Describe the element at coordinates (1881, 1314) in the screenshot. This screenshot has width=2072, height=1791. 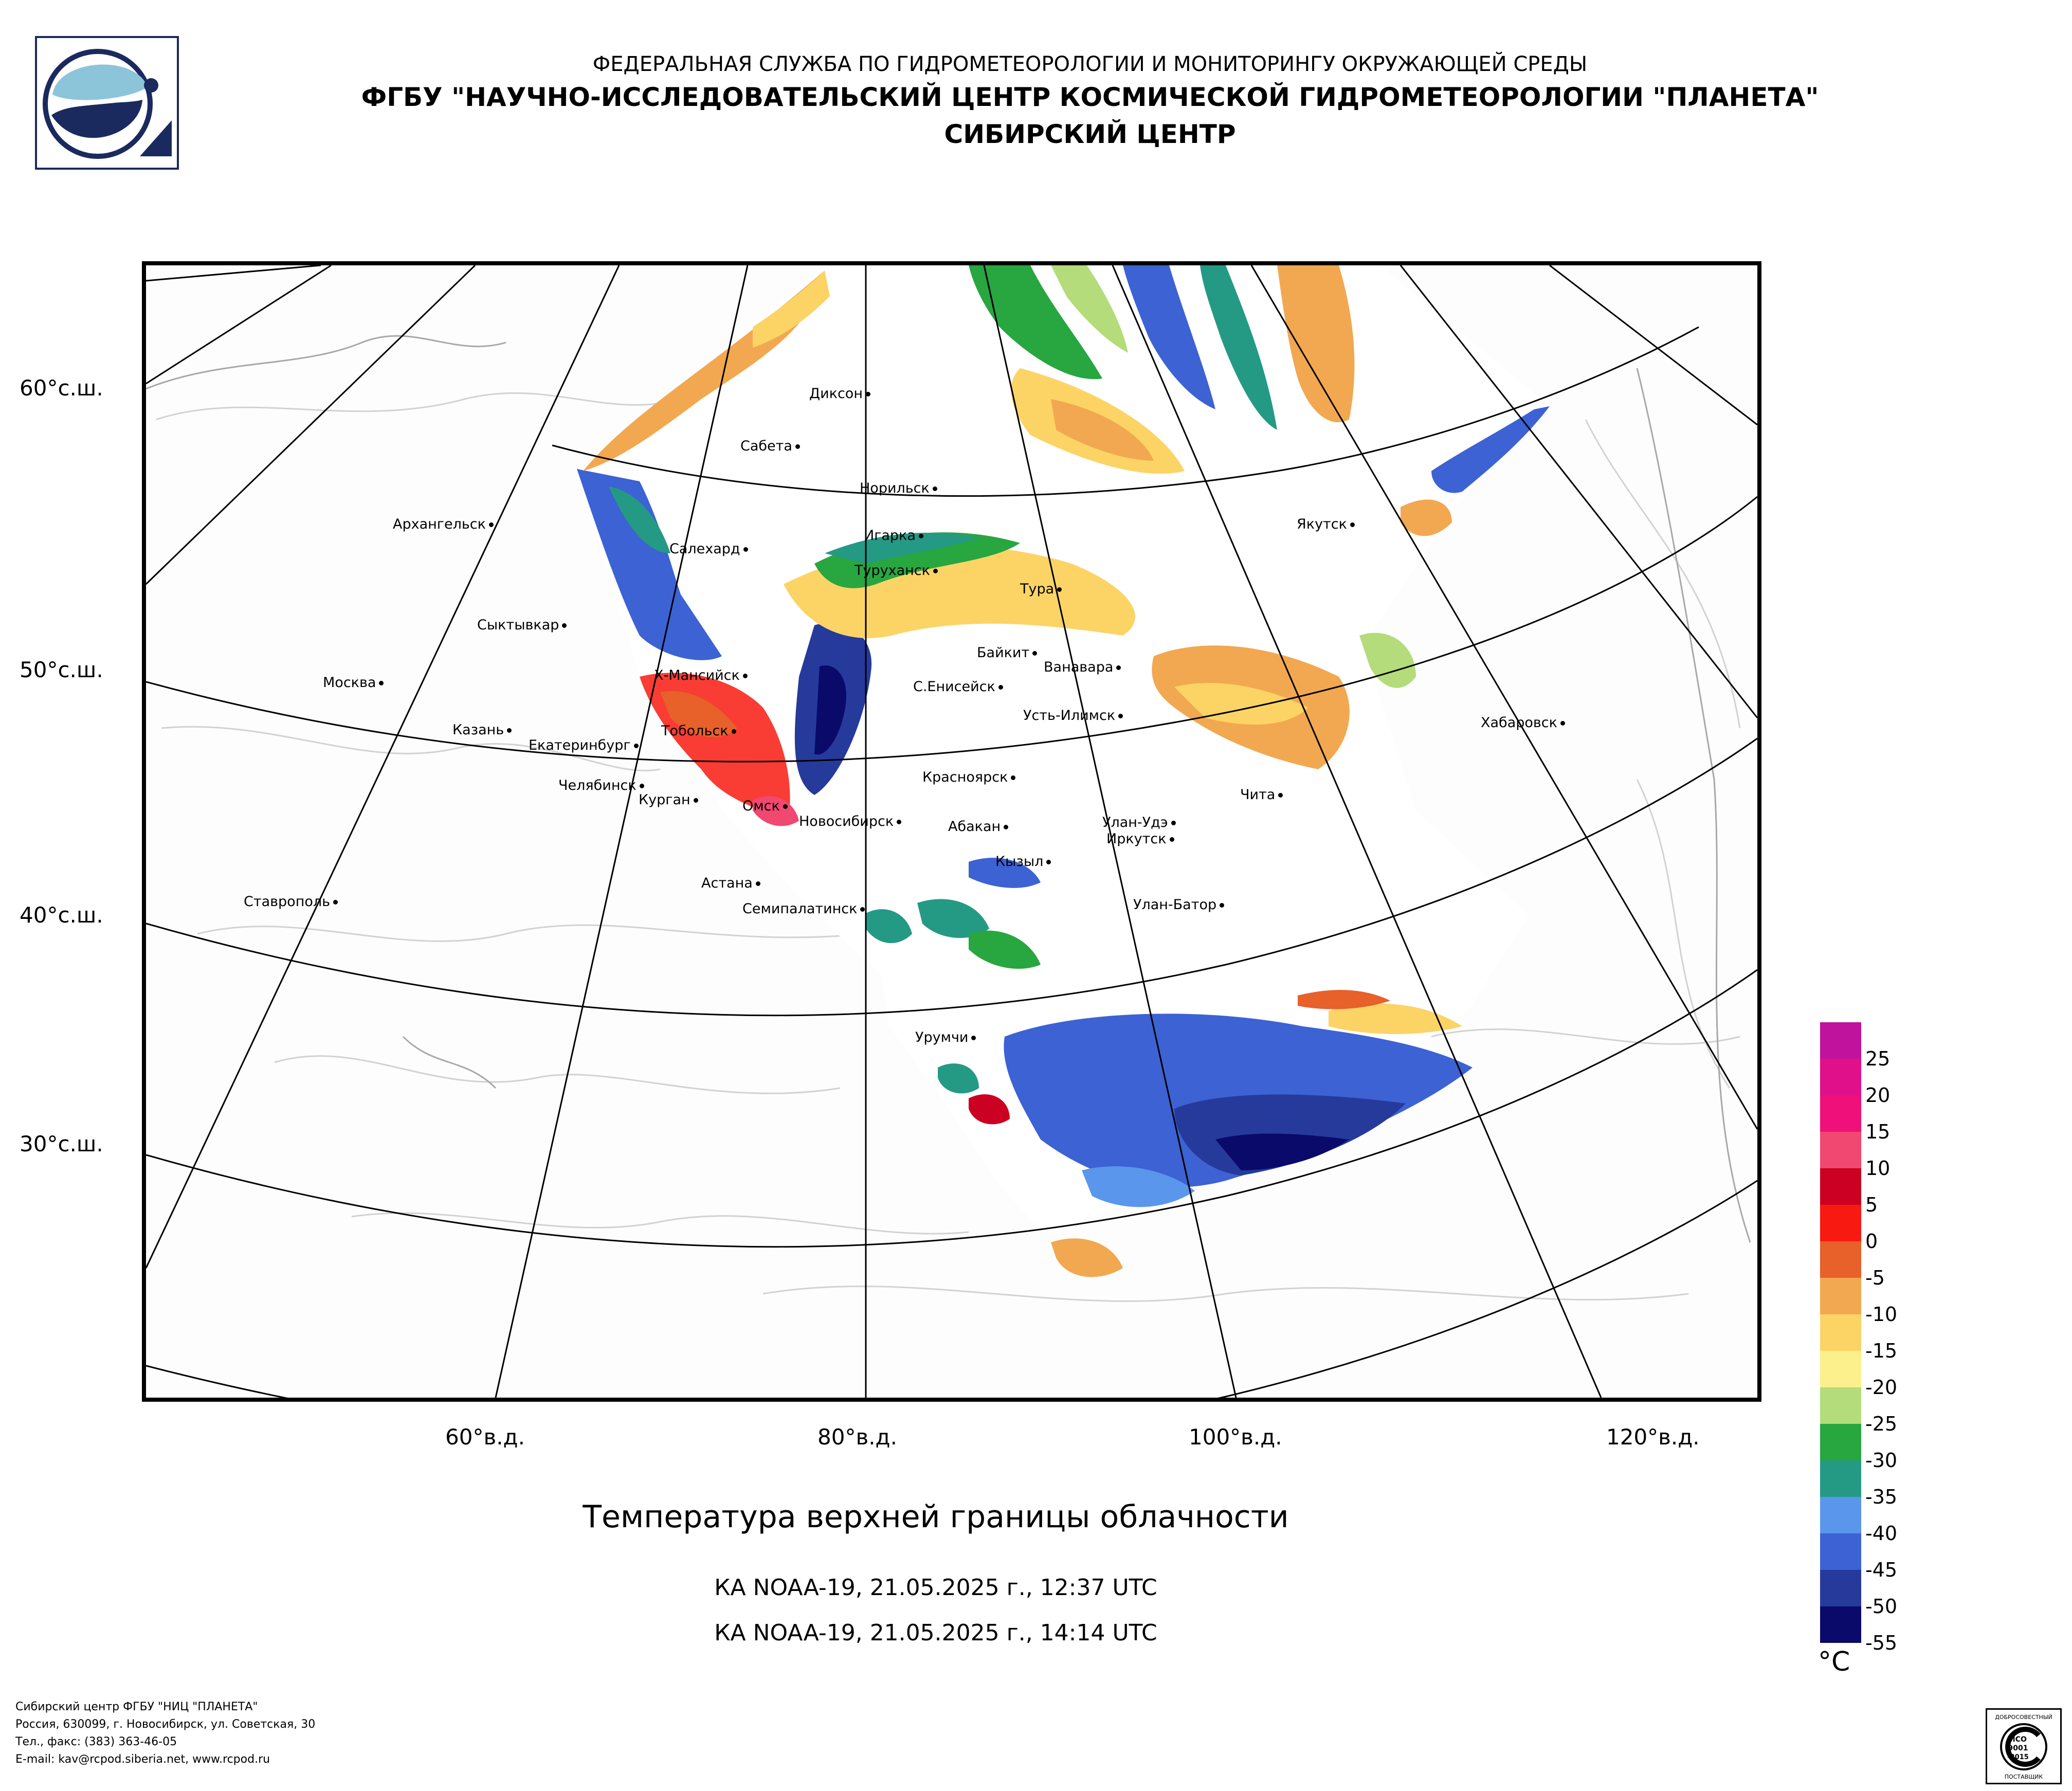
I see `legend-label: -10` at that location.